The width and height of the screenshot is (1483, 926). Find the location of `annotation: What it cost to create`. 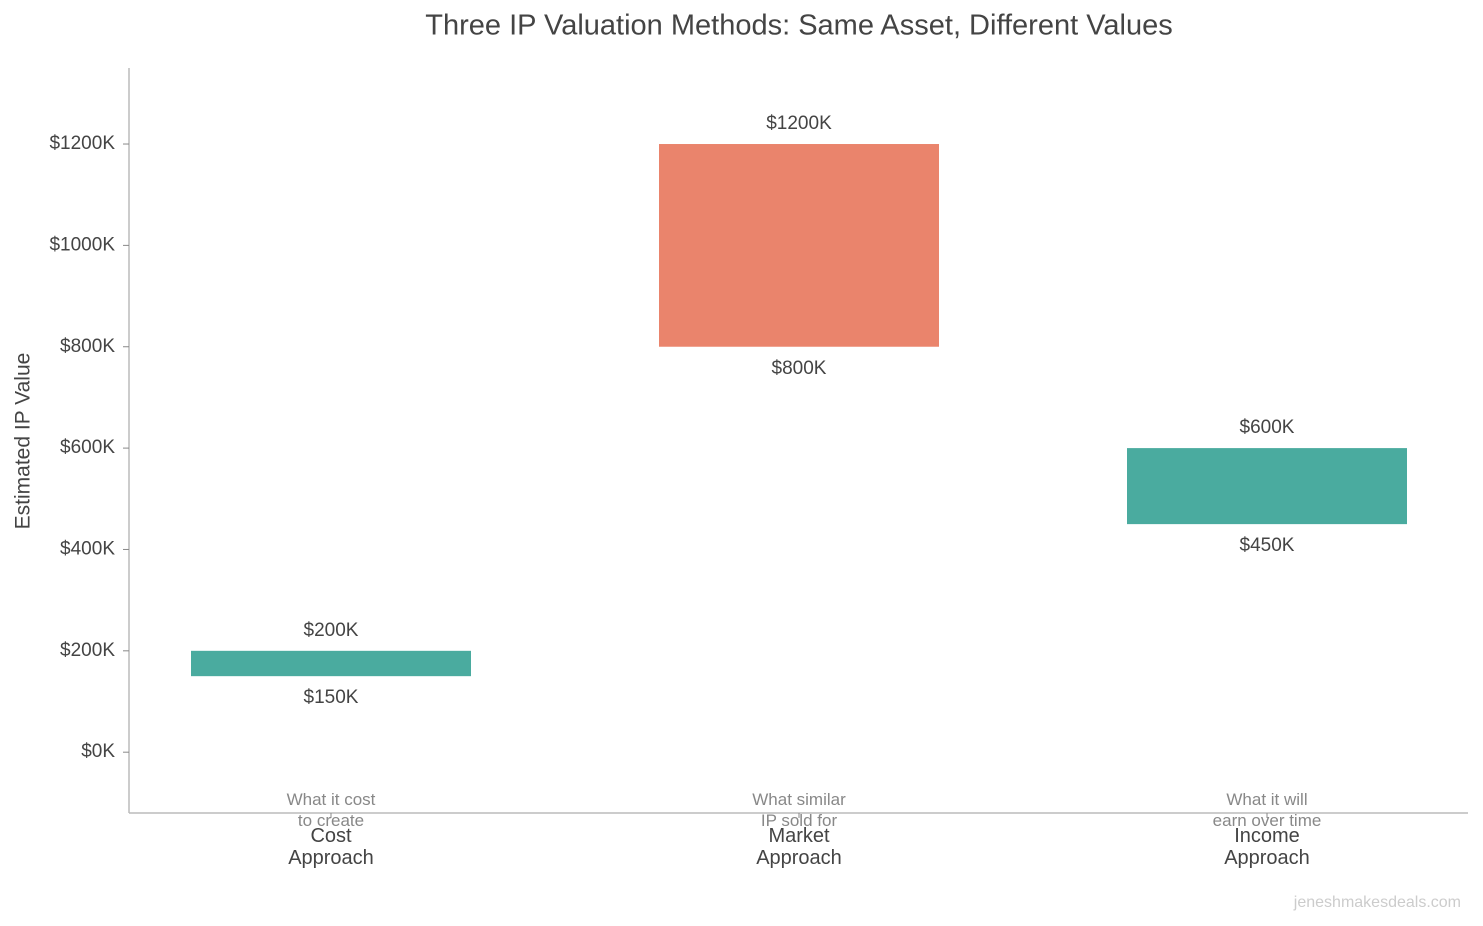

annotation: What it cost to create is located at coordinates (331, 810).